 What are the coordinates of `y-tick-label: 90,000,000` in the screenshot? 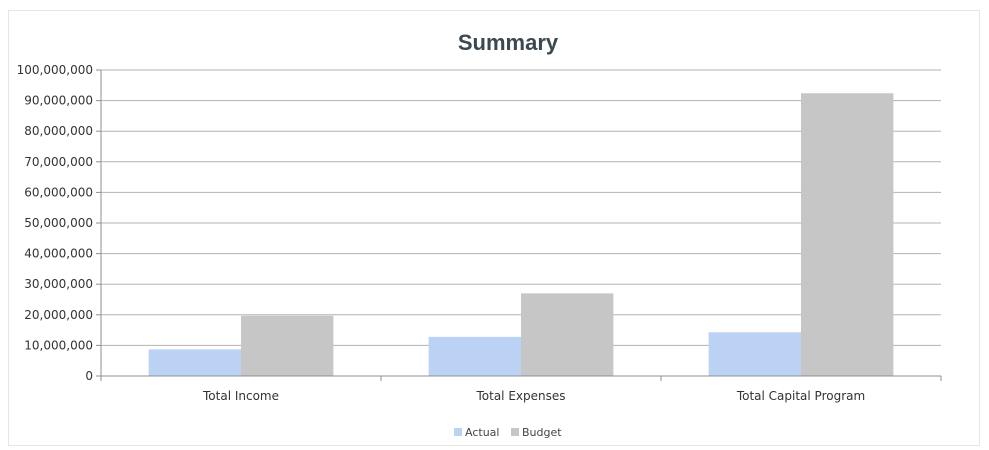 It's located at (58, 101).